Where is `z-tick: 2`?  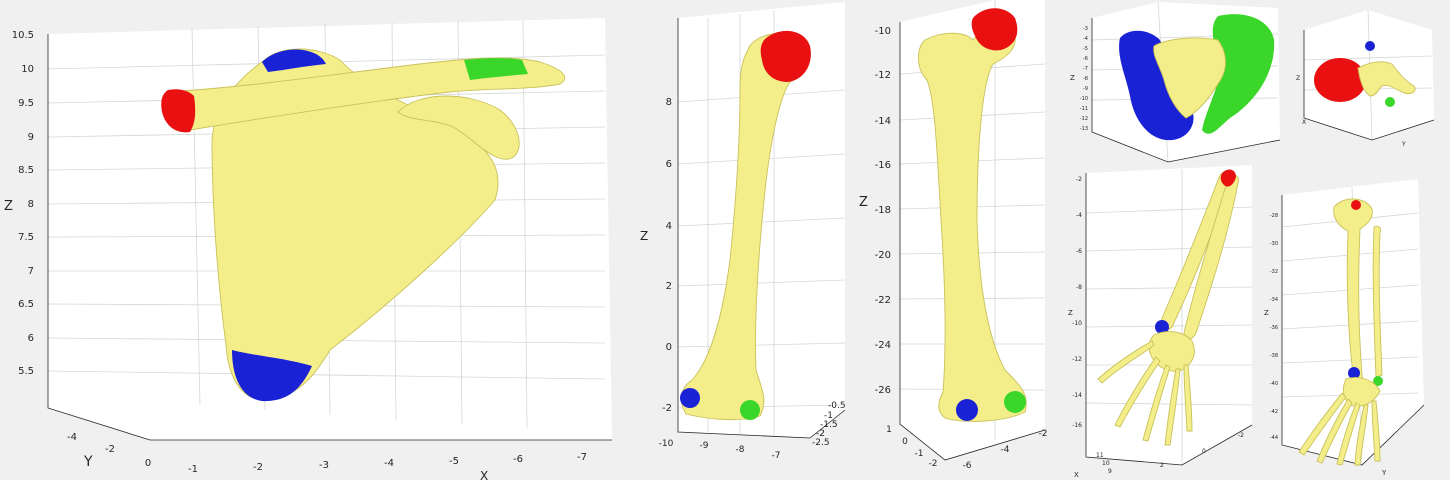
z-tick: 2 is located at coordinates (669, 286).